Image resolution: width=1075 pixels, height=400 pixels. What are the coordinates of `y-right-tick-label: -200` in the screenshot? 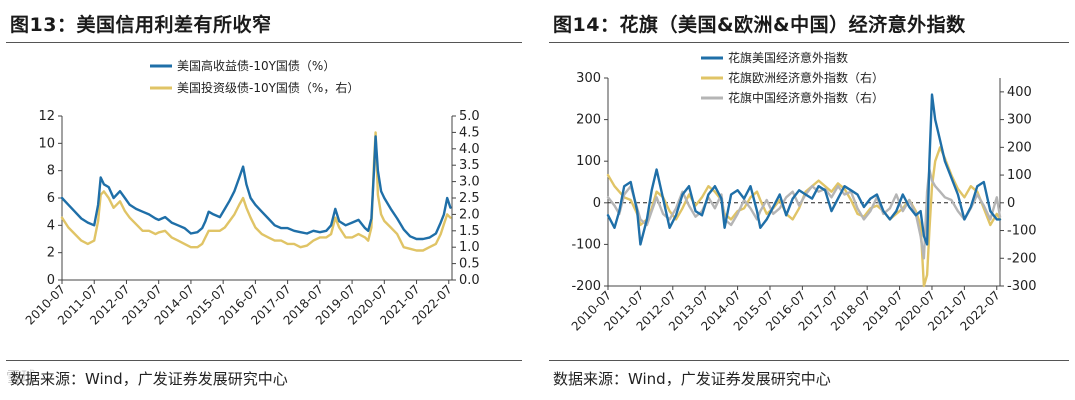 It's located at (1022, 258).